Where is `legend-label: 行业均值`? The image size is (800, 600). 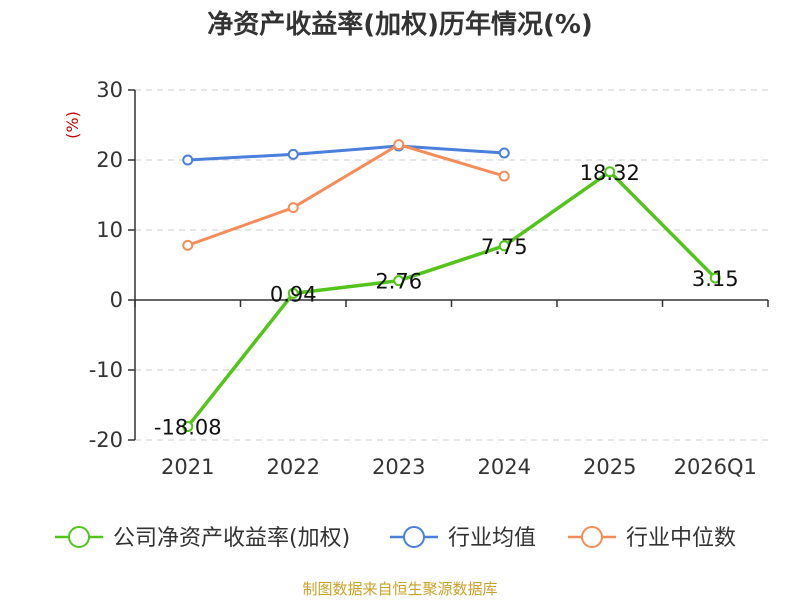 legend-label: 行业均值 is located at coordinates (492, 538).